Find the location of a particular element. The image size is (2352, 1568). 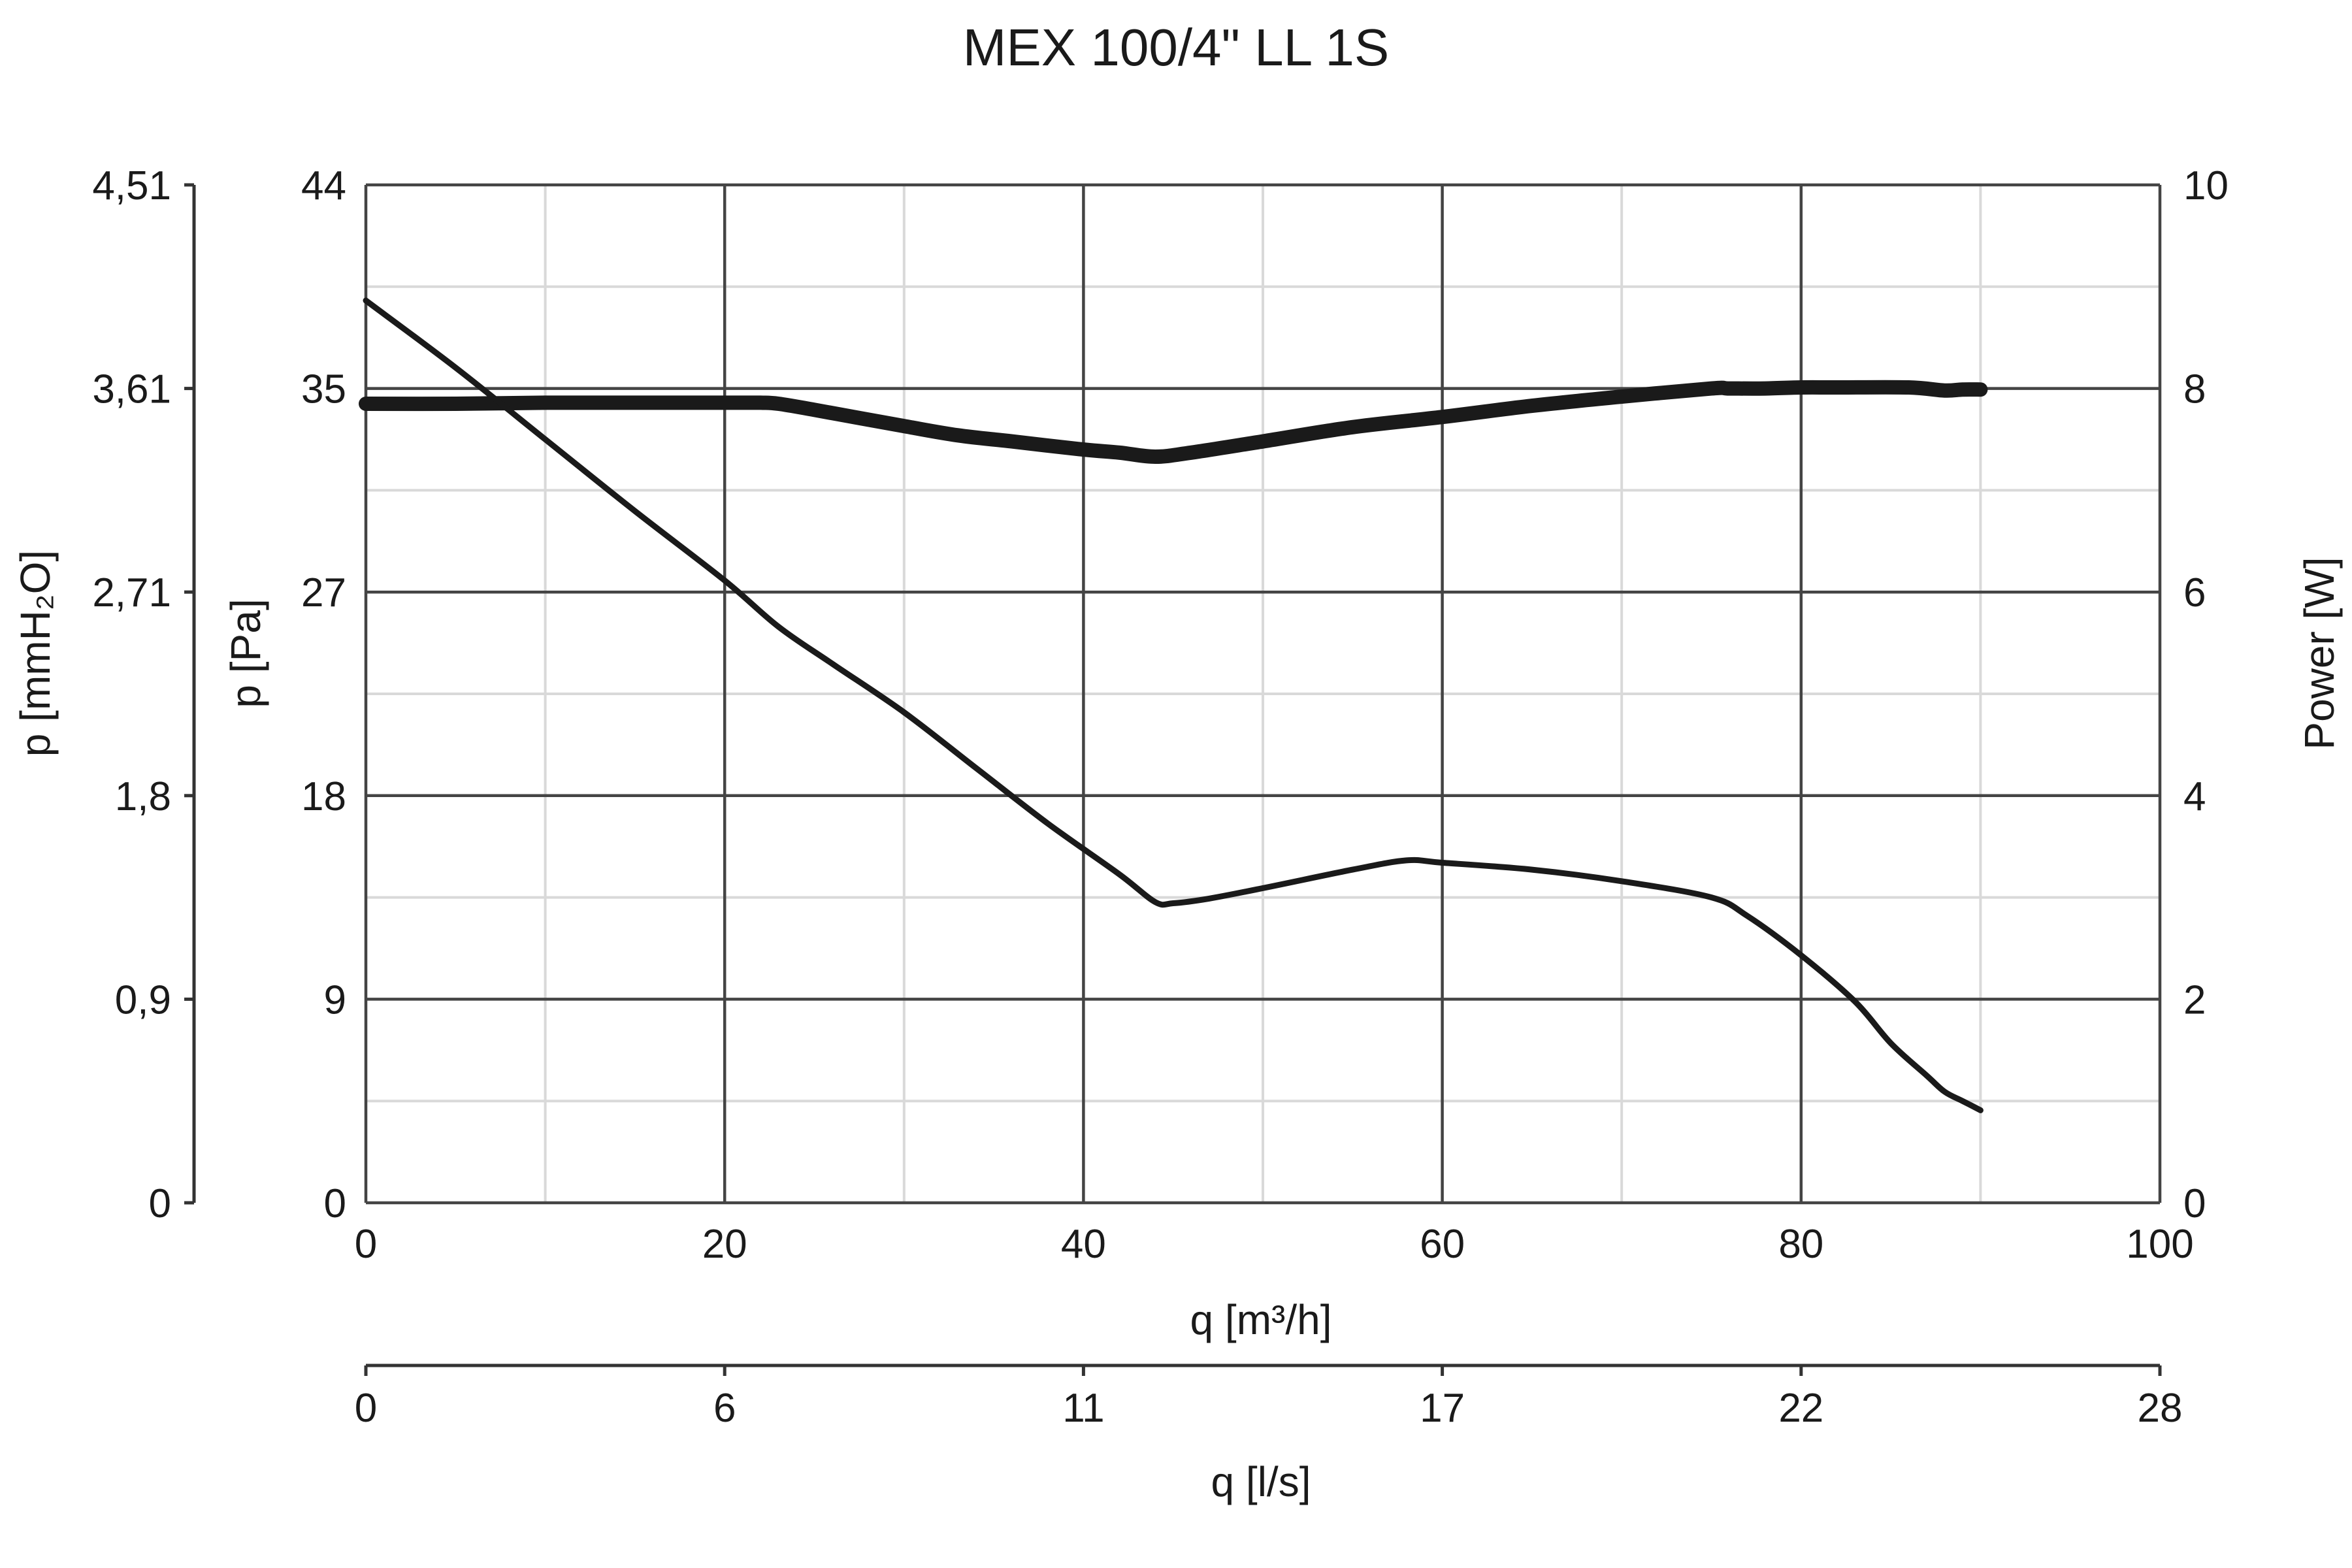

secondary-y-tick-labels: 0 0,9 1,8 2,71 3,61 4,51 is located at coordinates (143, 694).